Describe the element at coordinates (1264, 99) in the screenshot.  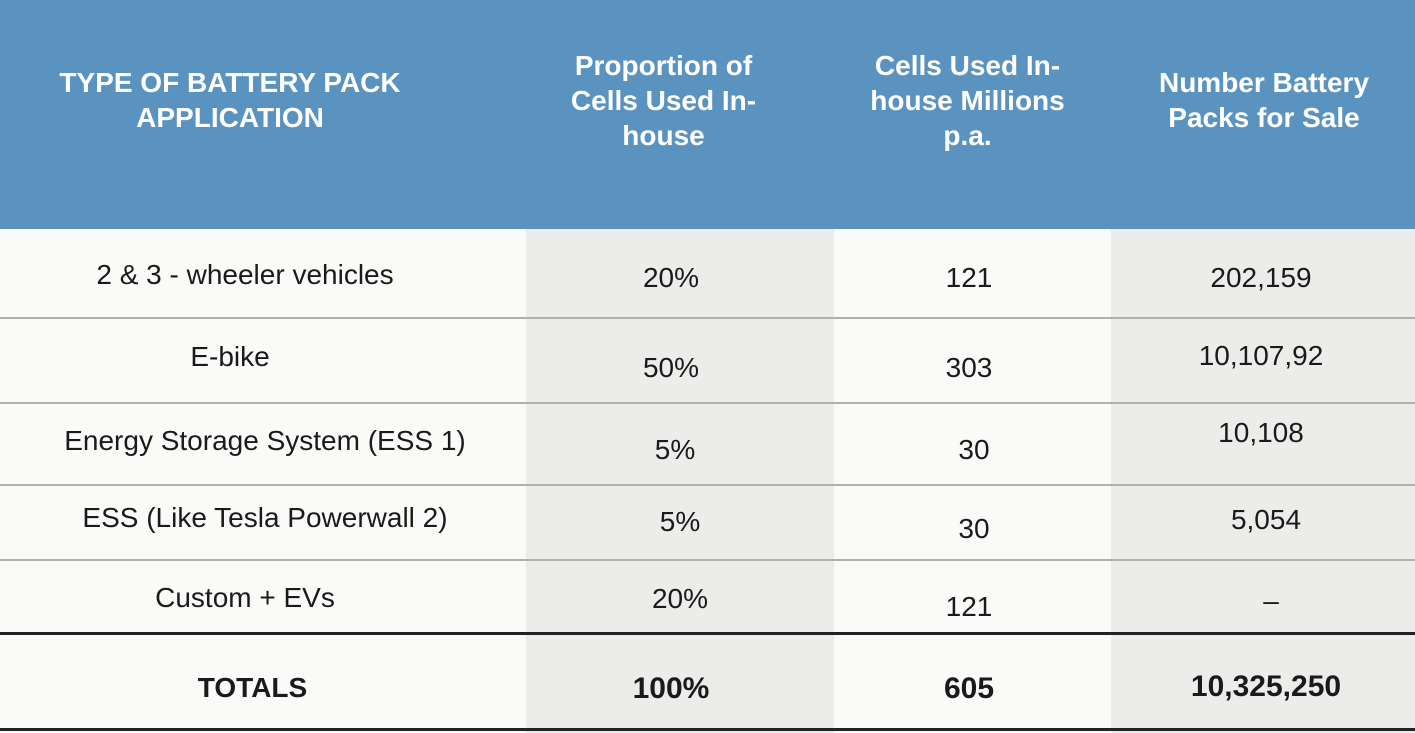
I see `header-packs-label: Number Battery Packs for Sale` at that location.